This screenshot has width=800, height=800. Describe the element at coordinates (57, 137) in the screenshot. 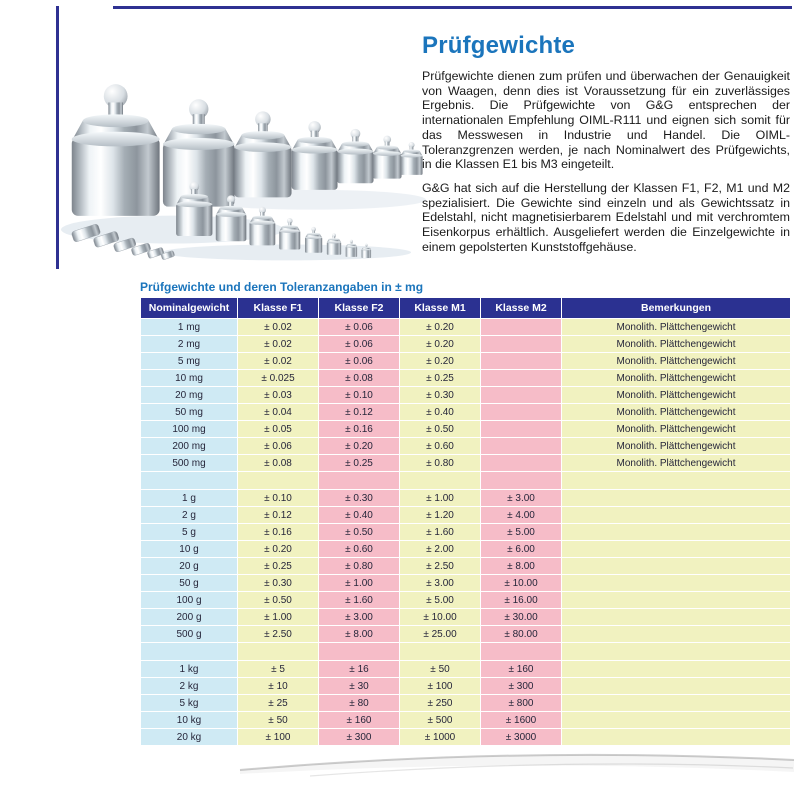

I see `left-rule` at that location.